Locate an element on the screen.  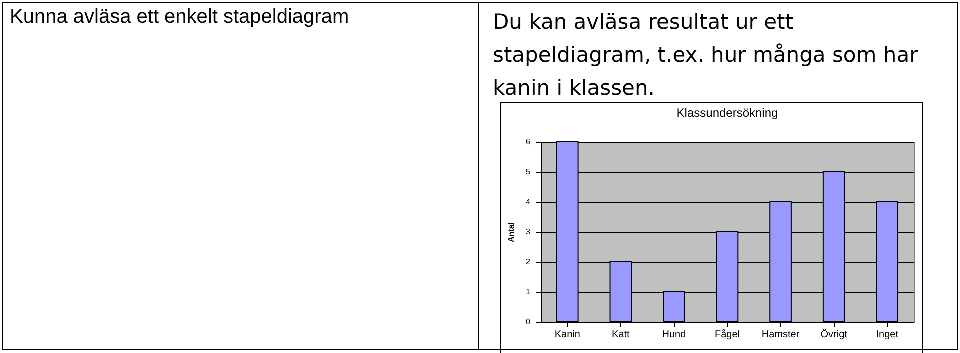
x-tick-label: Kanin is located at coordinates (567, 335).